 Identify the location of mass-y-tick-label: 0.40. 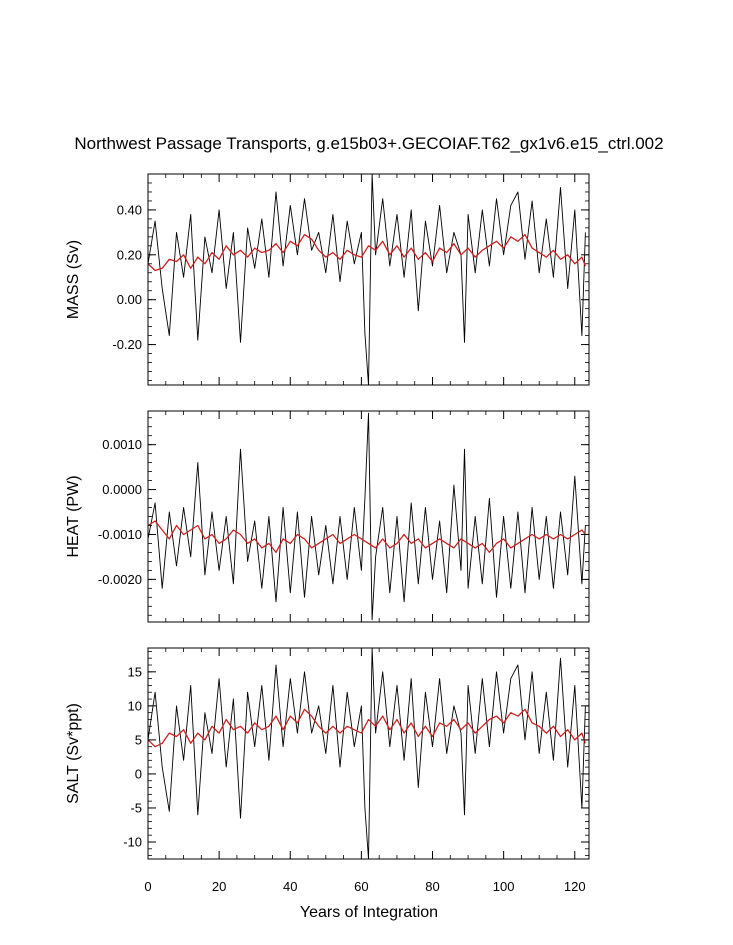
(129, 209).